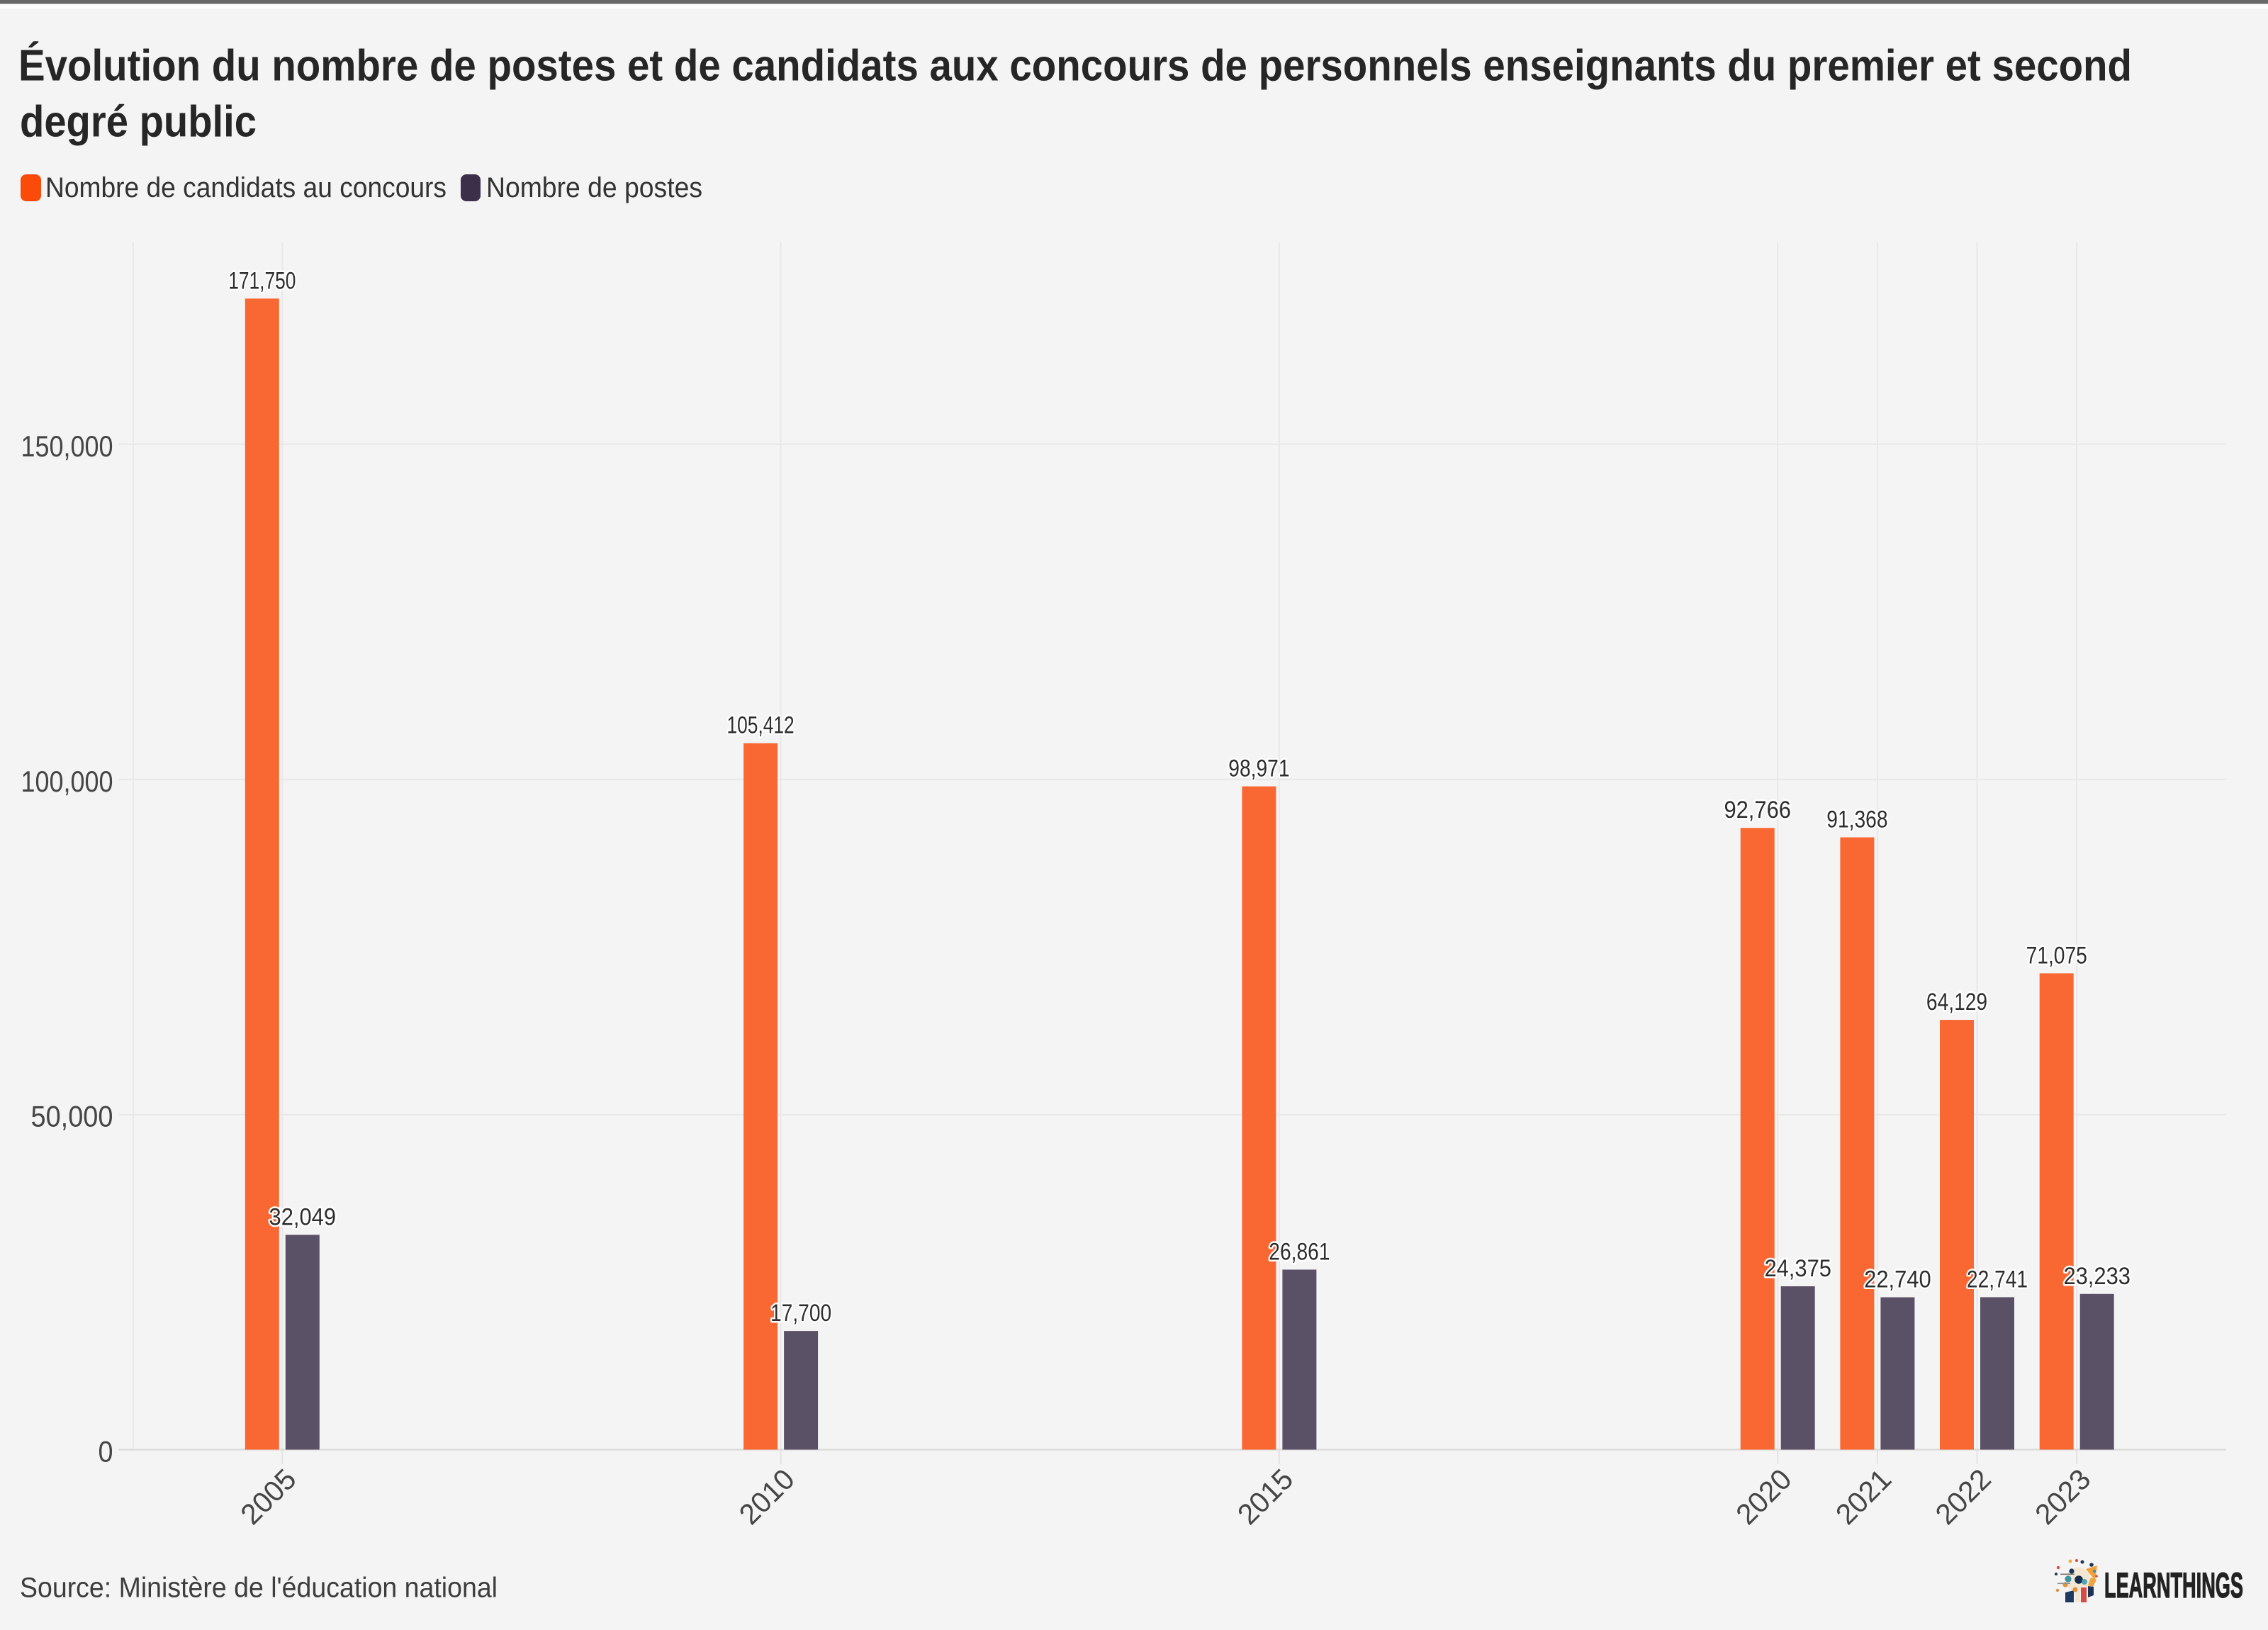 Image resolution: width=2268 pixels, height=1630 pixels. Describe the element at coordinates (594, 187) in the screenshot. I see `svg-text: Nombre de postes` at that location.